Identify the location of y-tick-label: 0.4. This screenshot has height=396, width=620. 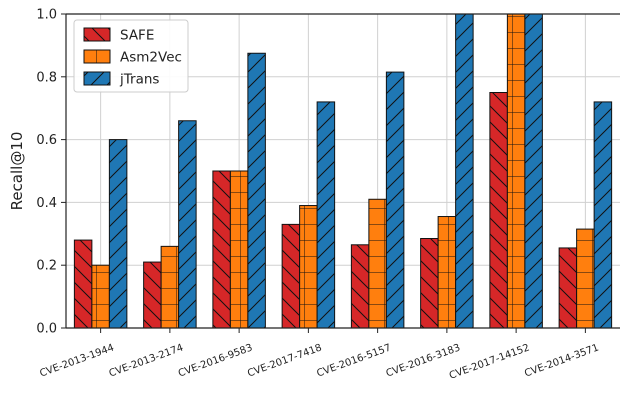
(46, 203).